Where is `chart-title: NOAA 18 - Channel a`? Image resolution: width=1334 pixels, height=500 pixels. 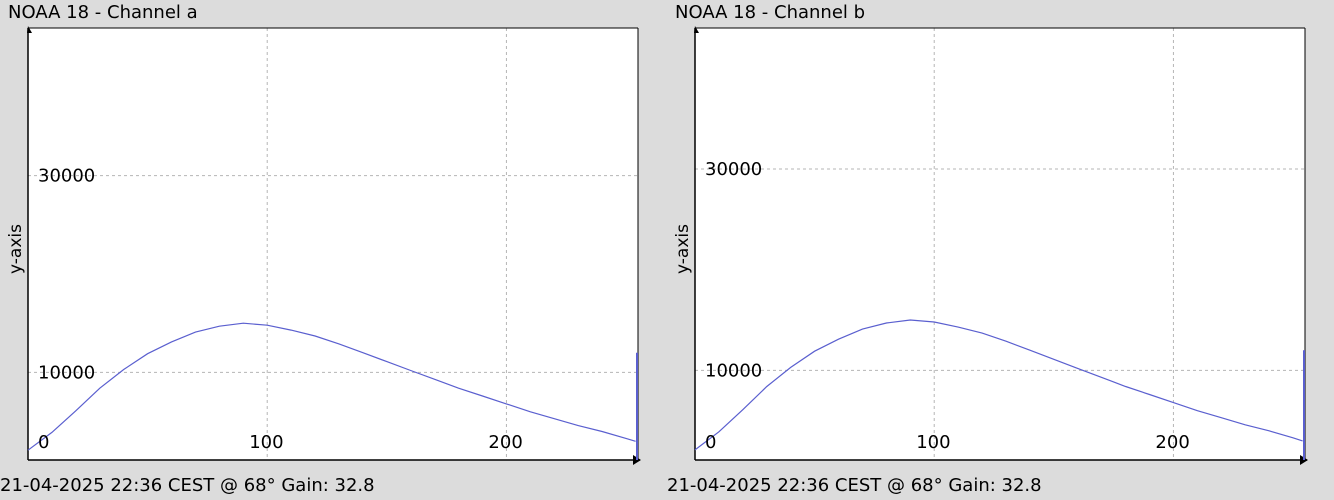
chart-title: NOAA 18 - Channel a is located at coordinates (103, 12).